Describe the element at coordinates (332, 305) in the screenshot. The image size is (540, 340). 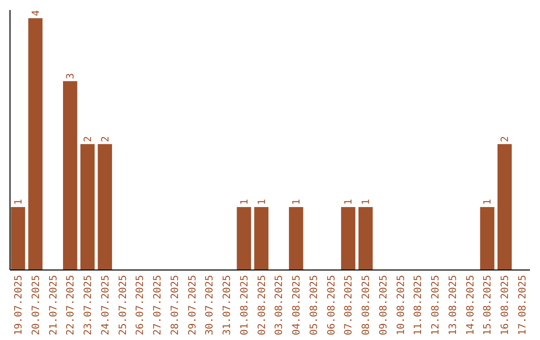
I see `x-tick-label: 06.08.2025` at that location.